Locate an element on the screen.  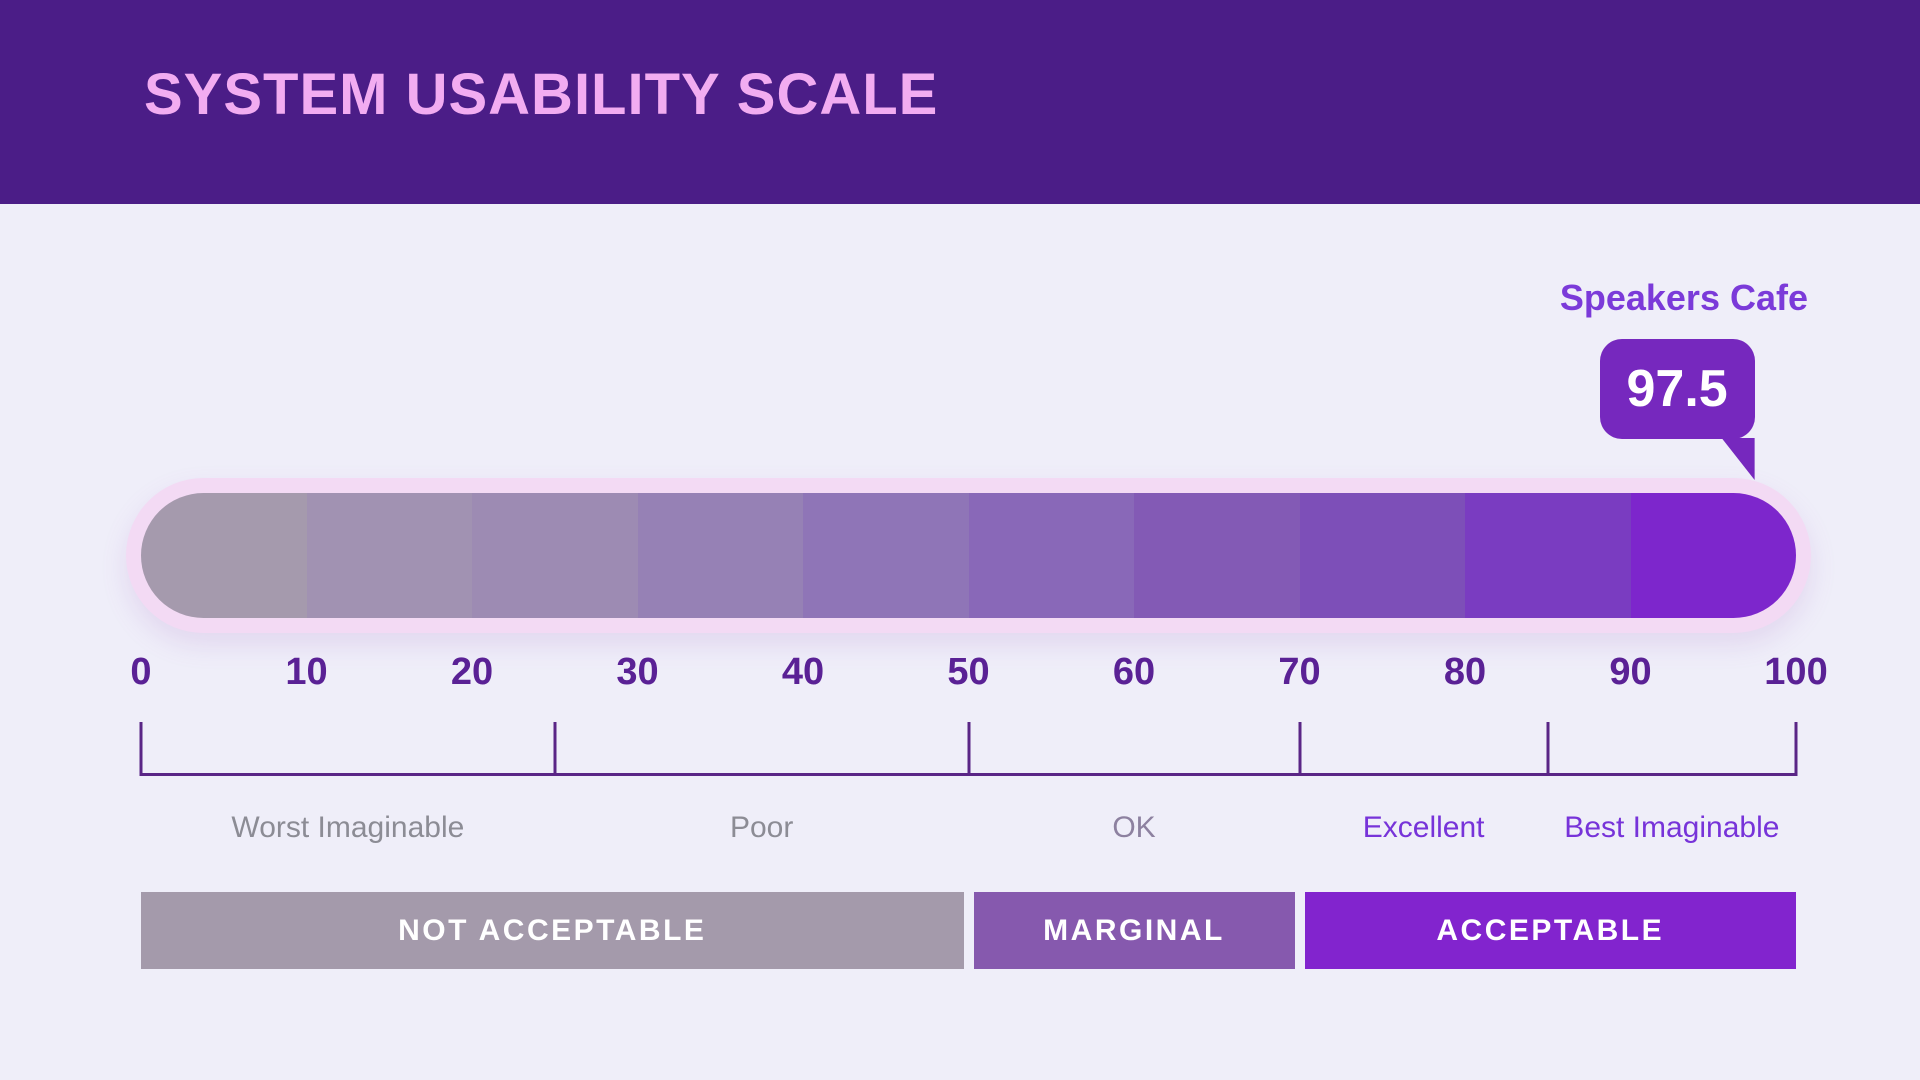
acceptability-band: ACCEPTABLE is located at coordinates (1550, 930).